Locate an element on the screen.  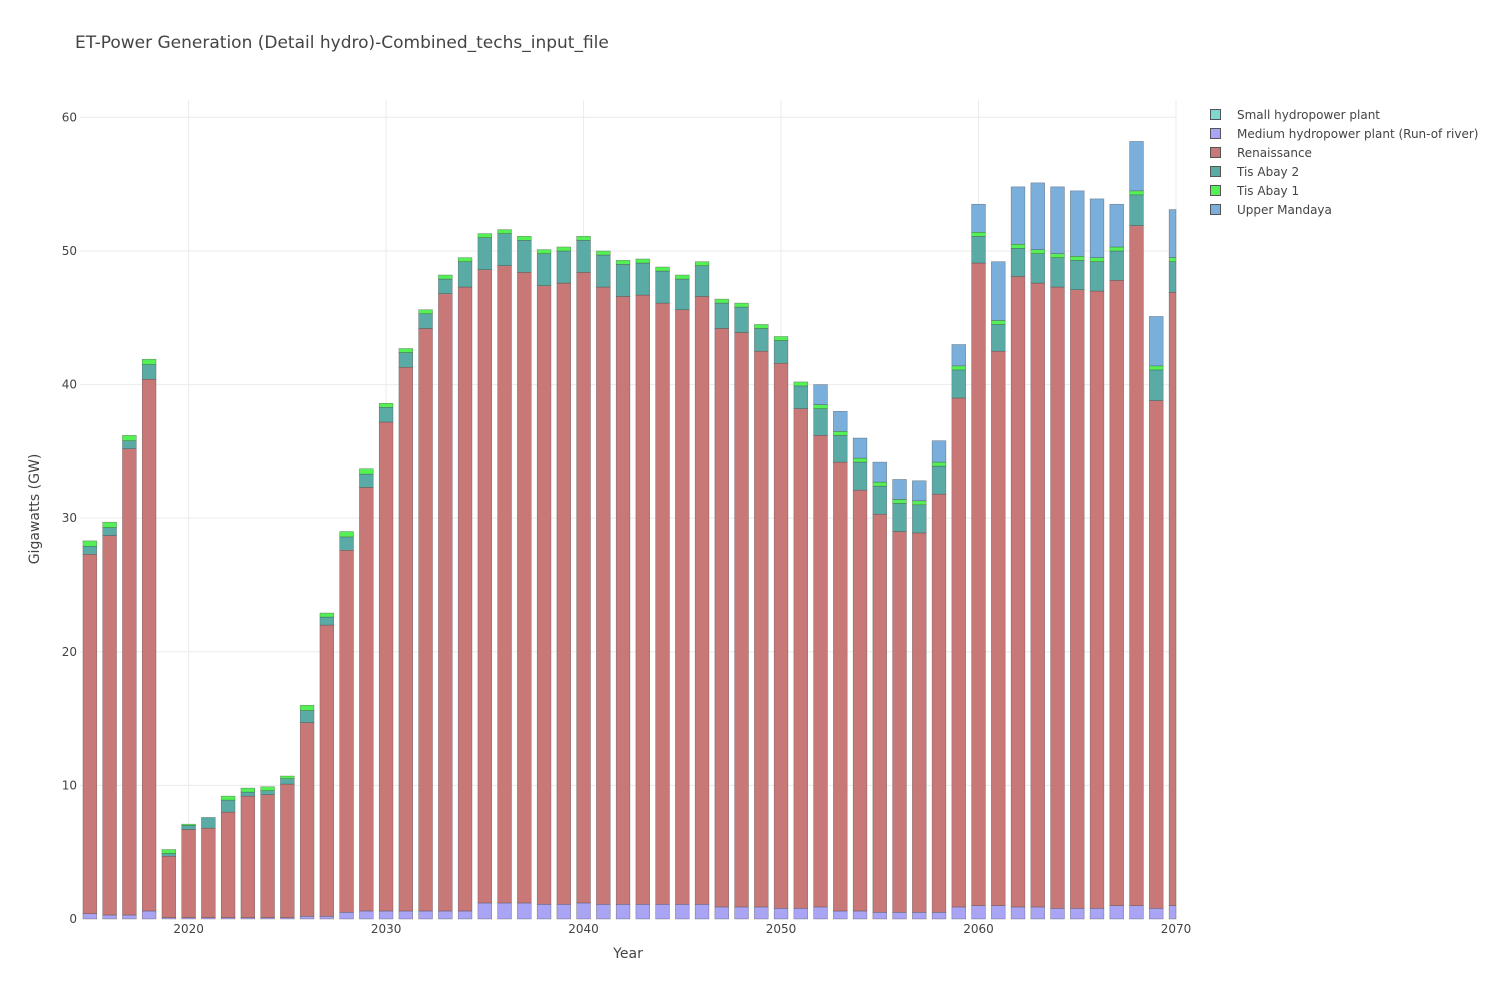
legend-label: Small hydropower plant is located at coordinates (1308, 114).